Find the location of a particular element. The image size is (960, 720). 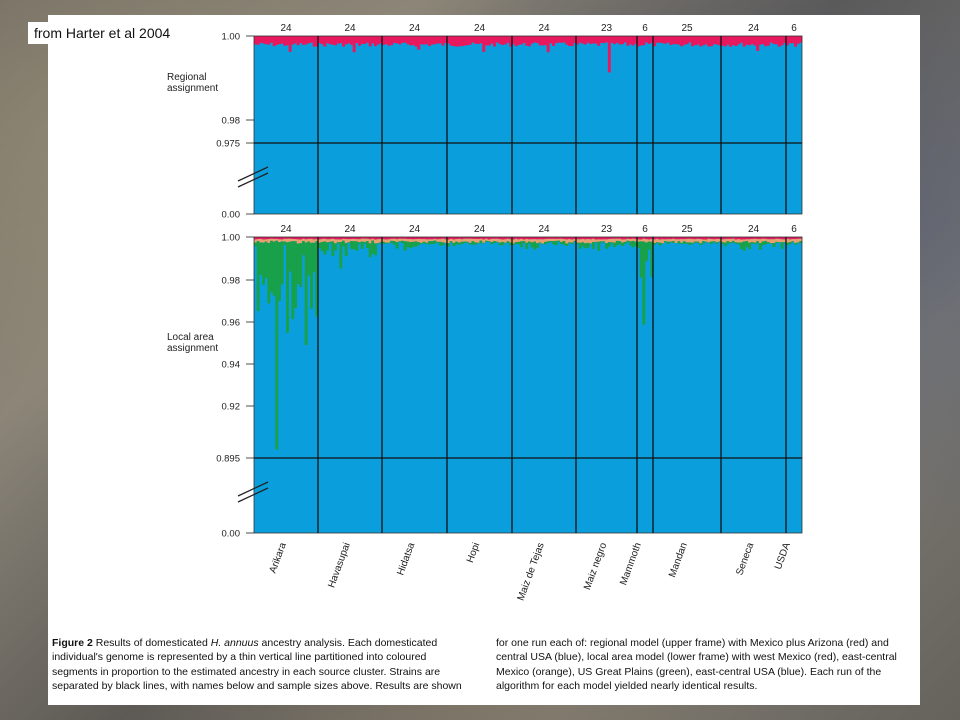

axis-break-slash is located at coordinates (253, 174).